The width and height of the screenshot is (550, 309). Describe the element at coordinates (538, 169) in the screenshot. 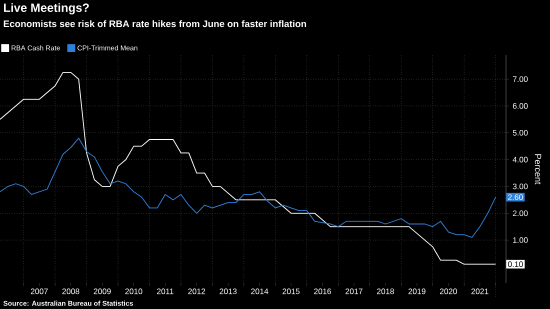

I see `y-axis-title: Percent` at that location.